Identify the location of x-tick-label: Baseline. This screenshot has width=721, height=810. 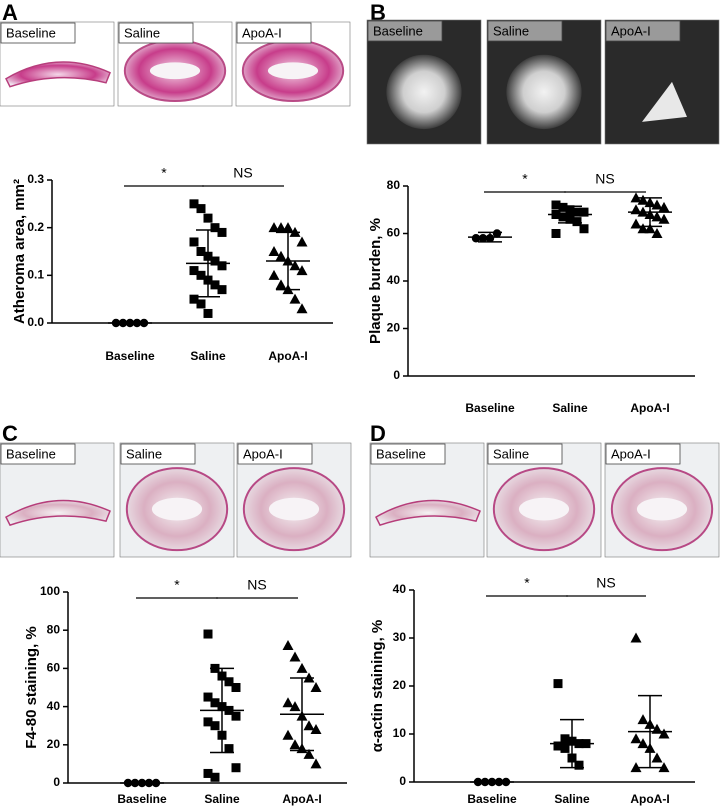
(142, 799).